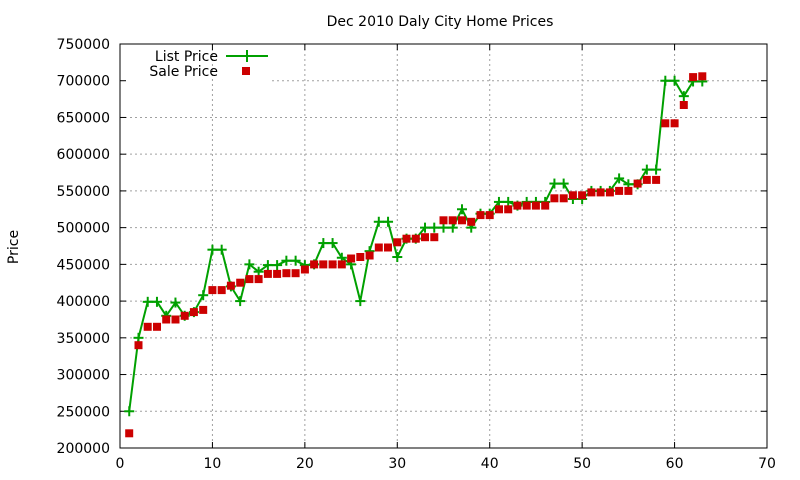 This screenshot has height=480, width=800. I want to click on y-tick-label: 200000, so click(83, 449).